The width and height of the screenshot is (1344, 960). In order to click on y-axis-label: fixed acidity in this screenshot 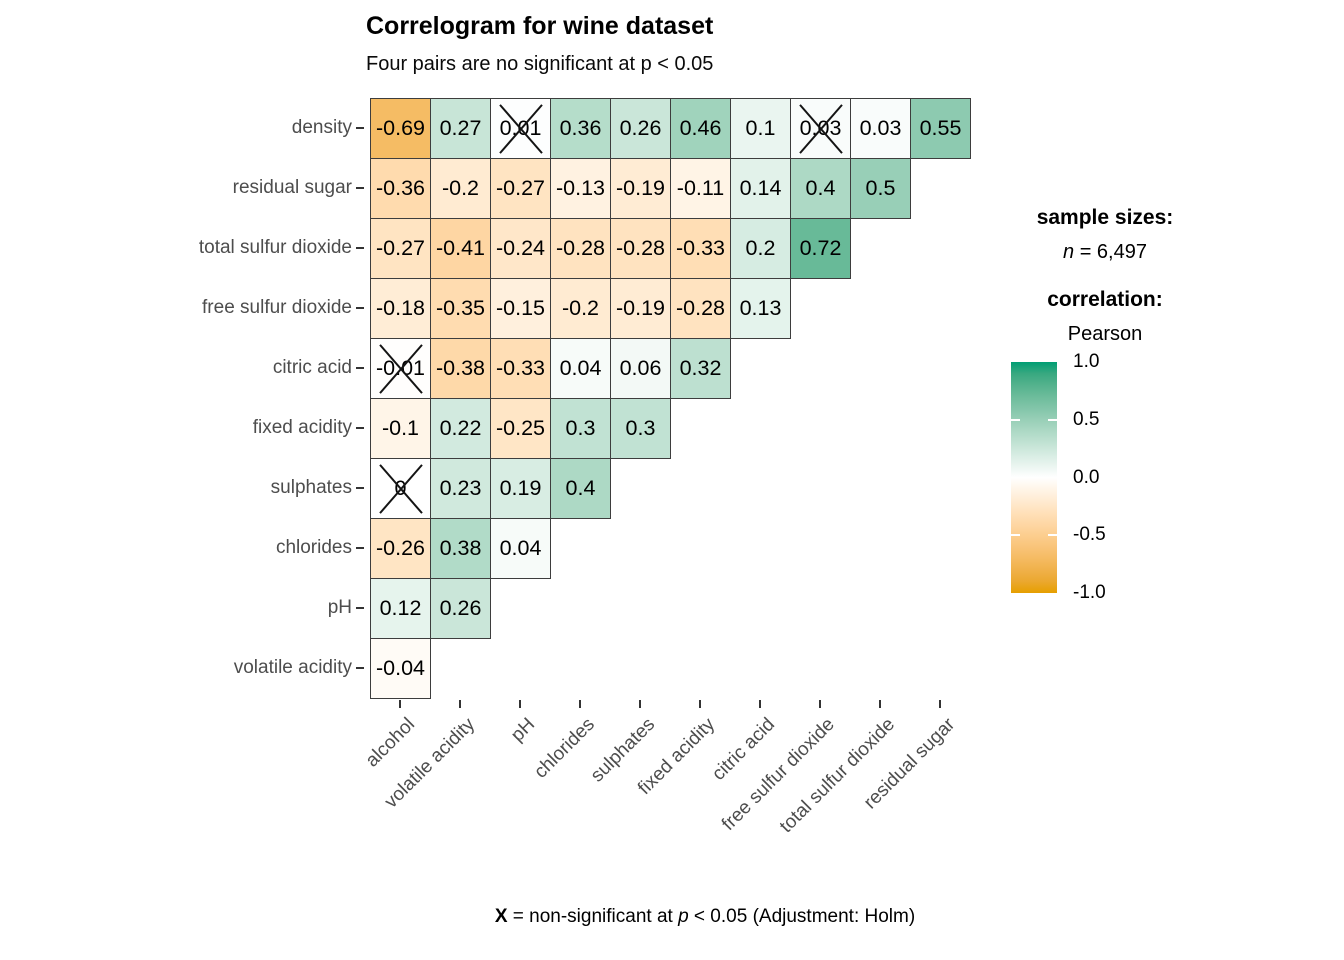, I will do `click(302, 427)`.